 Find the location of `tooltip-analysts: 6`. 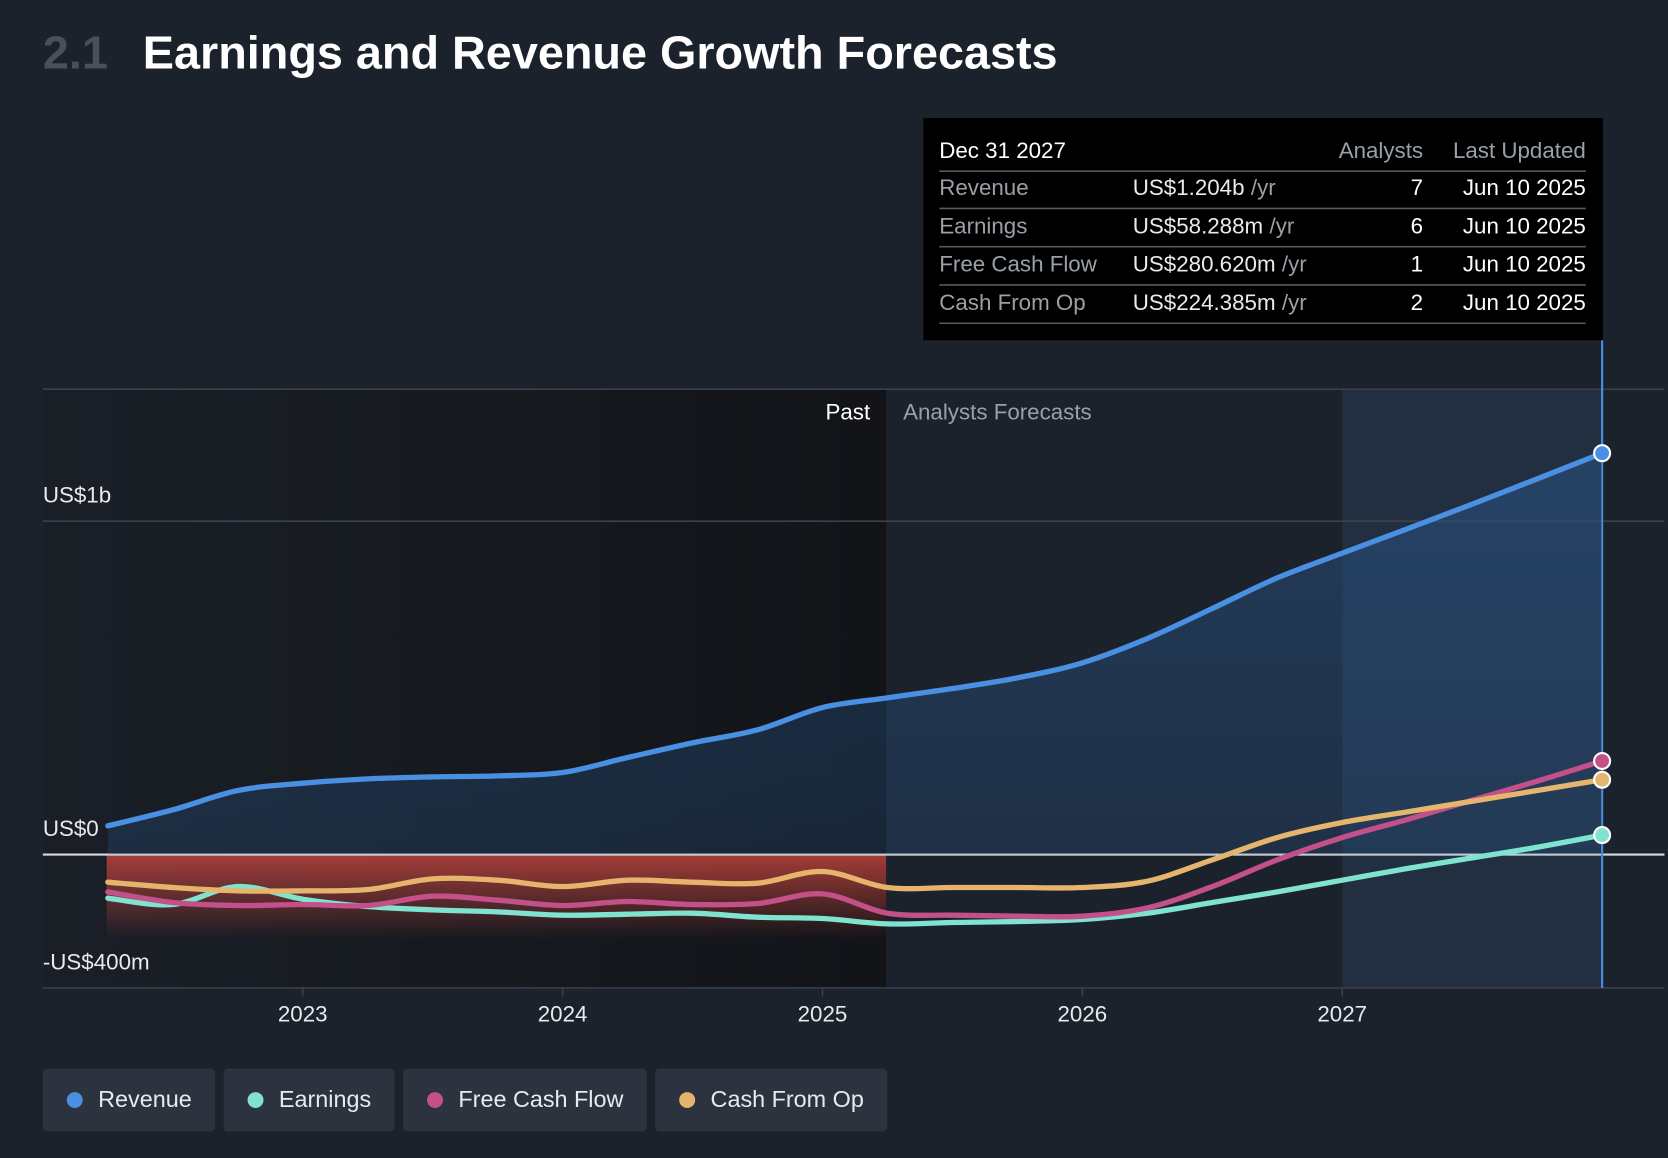

tooltip-analysts: 6 is located at coordinates (1417, 225).